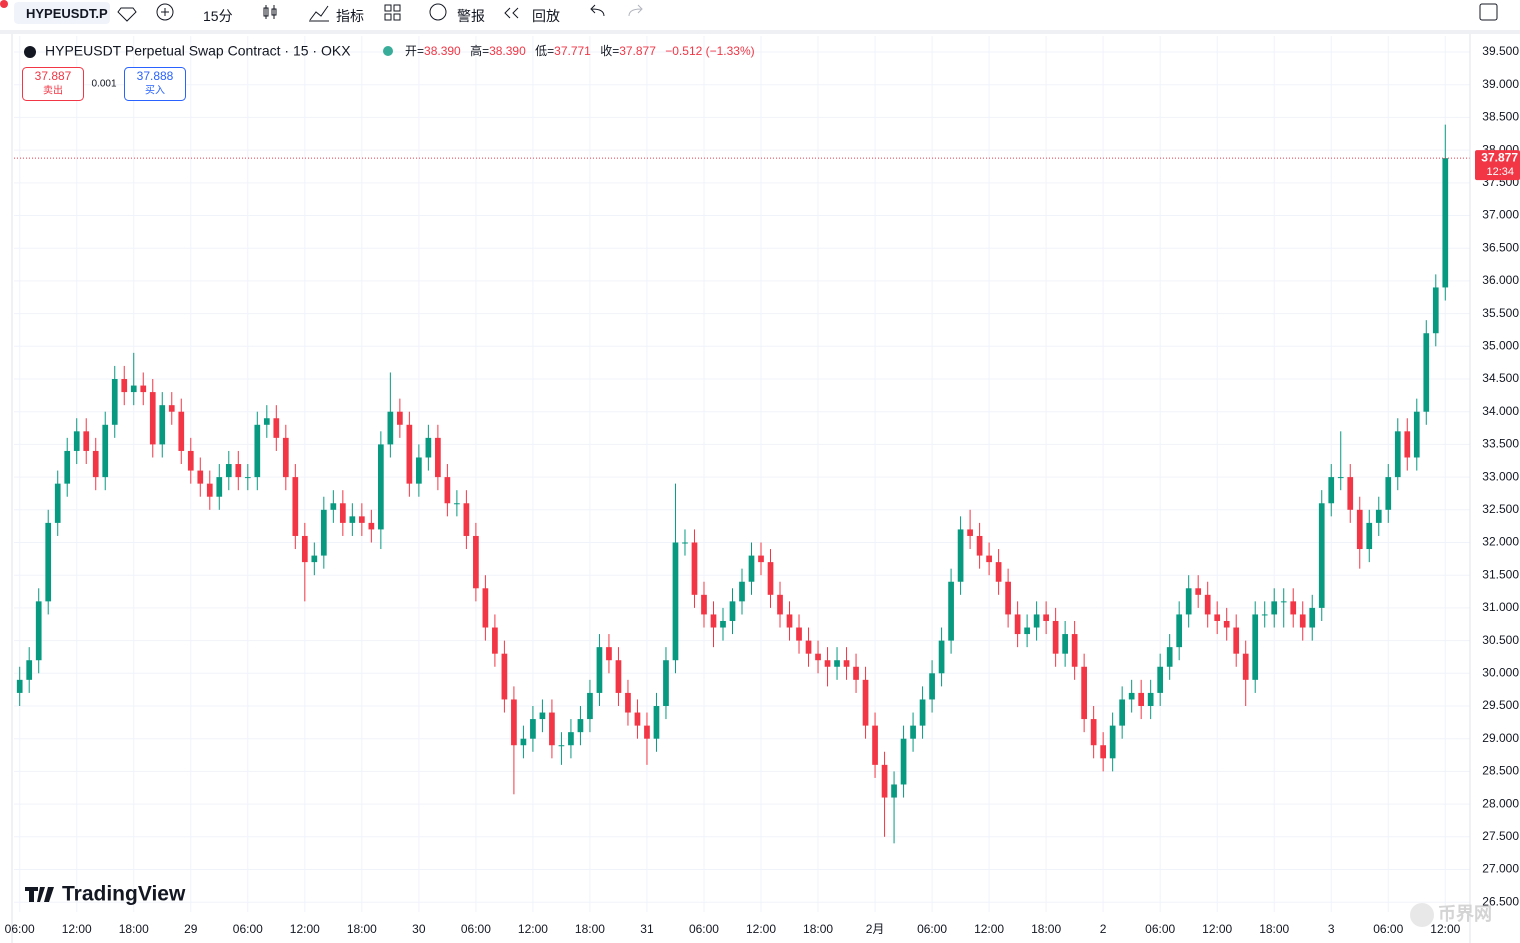 The width and height of the screenshot is (1520, 943). I want to click on x-tick-label: 2, so click(1103, 929).